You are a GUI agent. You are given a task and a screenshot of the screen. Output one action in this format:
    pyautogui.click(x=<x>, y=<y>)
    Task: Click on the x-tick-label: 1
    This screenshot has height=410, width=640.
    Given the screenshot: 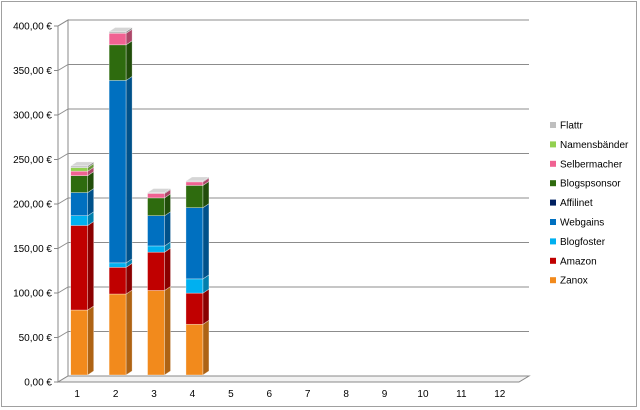 What is the action you would take?
    pyautogui.click(x=77, y=394)
    